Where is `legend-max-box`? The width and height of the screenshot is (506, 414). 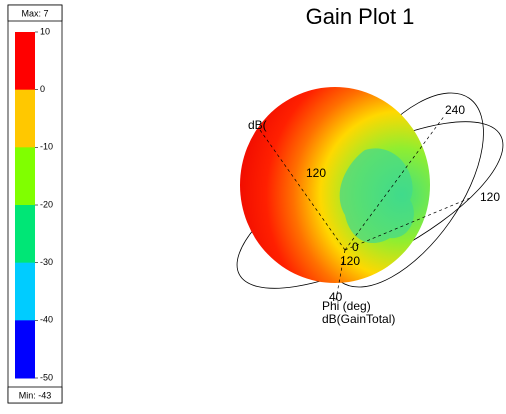
legend-max-box is located at coordinates (35, 13).